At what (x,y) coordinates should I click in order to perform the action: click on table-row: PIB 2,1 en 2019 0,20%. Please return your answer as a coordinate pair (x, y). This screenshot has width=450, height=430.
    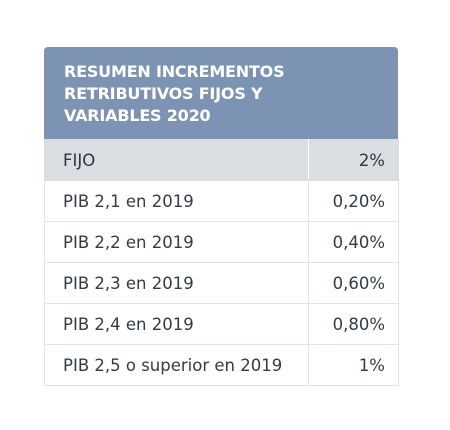
    Looking at the image, I should click on (221, 201).